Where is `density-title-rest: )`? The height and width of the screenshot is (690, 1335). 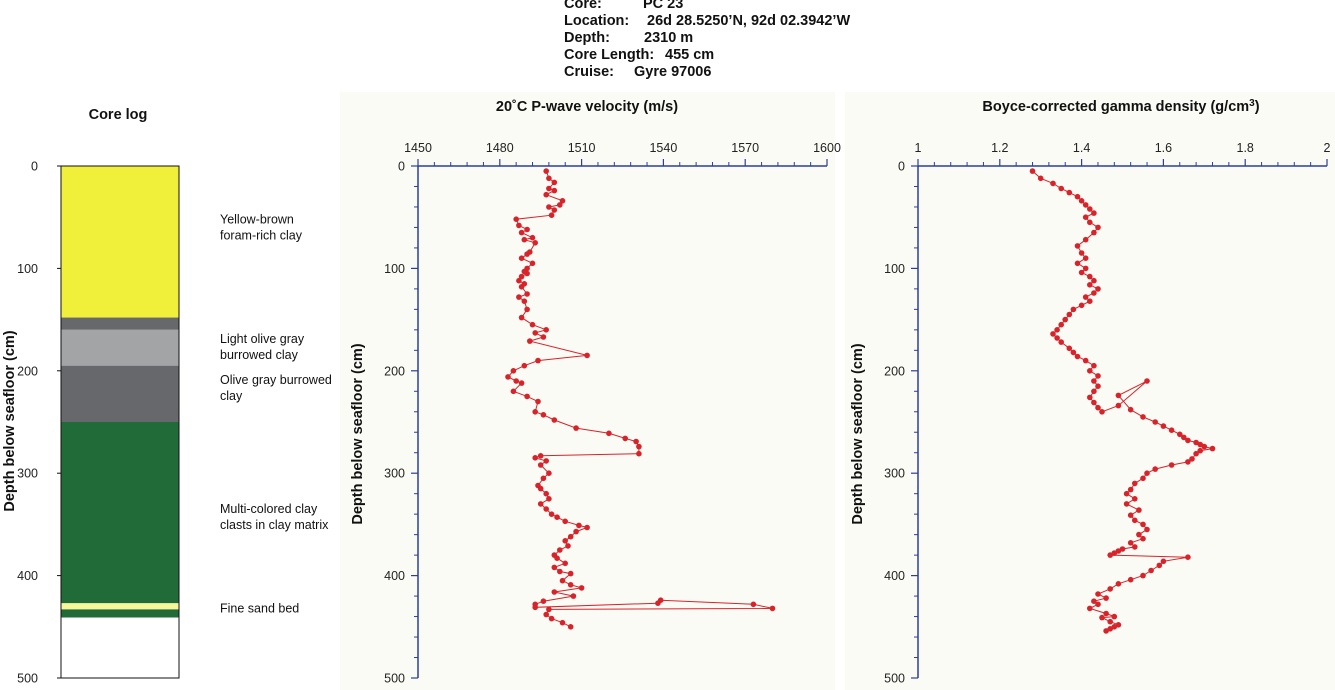
density-title-rest: ) is located at coordinates (1257, 107).